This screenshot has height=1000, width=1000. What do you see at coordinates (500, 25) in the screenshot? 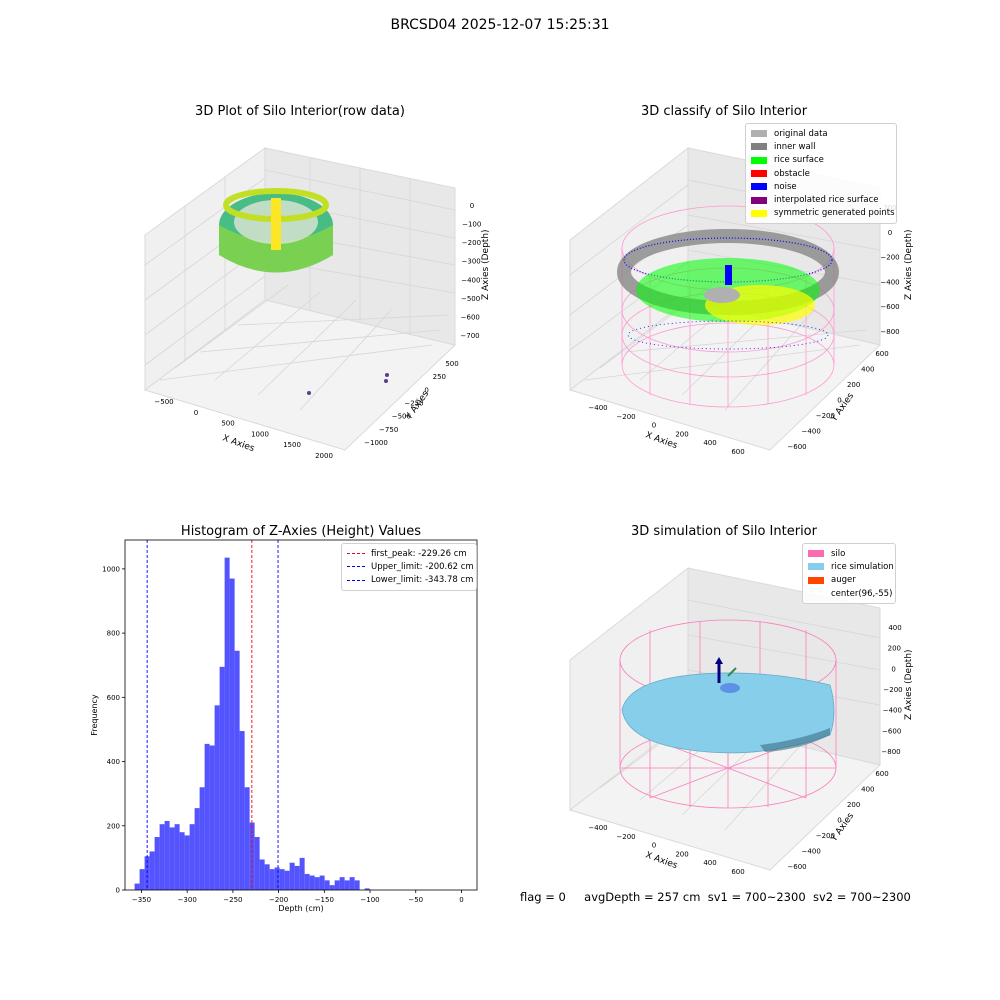
I see `figure-title: BRCSD04 2025-12-07 15:25:31` at bounding box center [500, 25].